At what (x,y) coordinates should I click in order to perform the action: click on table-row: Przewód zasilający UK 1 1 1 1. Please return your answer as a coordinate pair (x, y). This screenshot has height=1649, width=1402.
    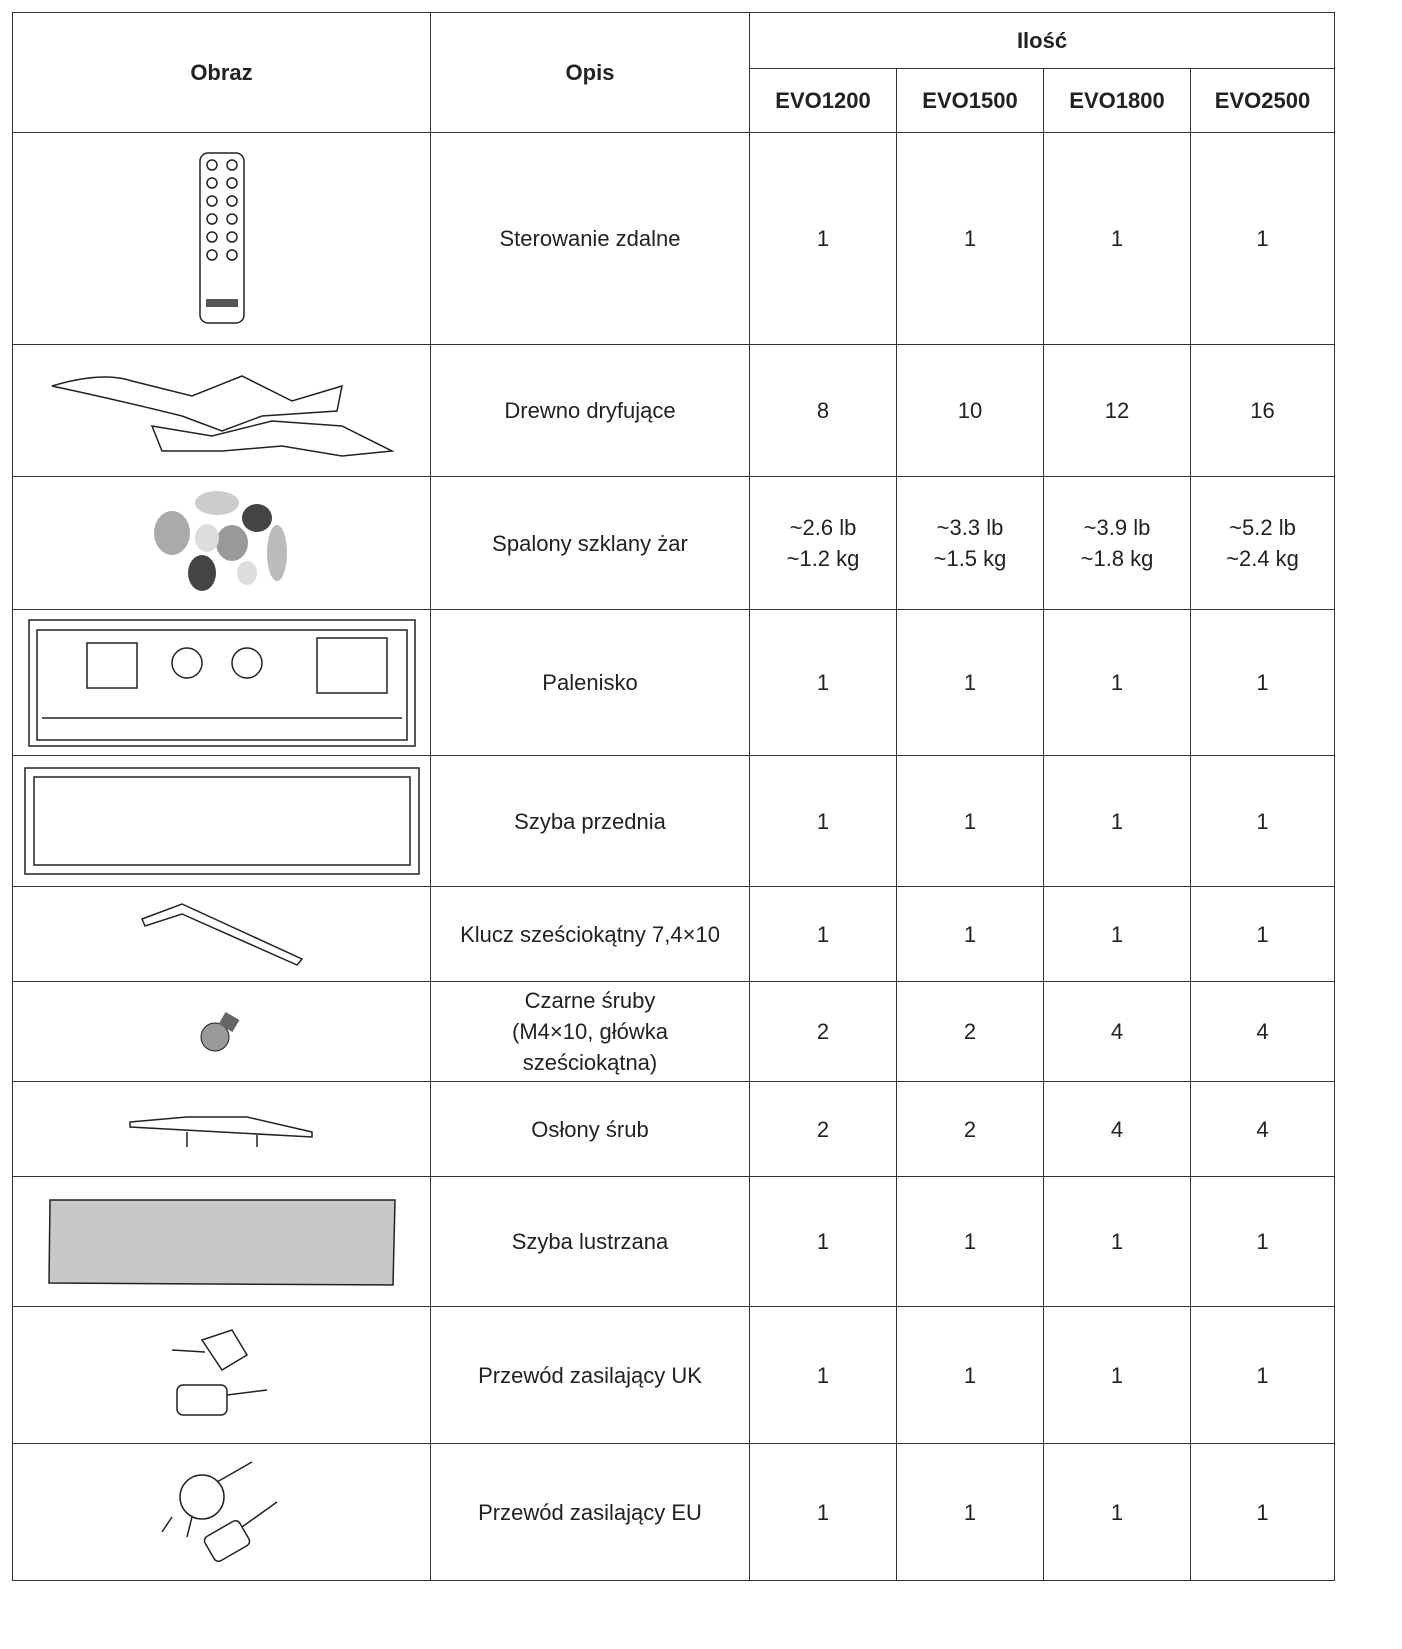
    Looking at the image, I should click on (674, 1375).